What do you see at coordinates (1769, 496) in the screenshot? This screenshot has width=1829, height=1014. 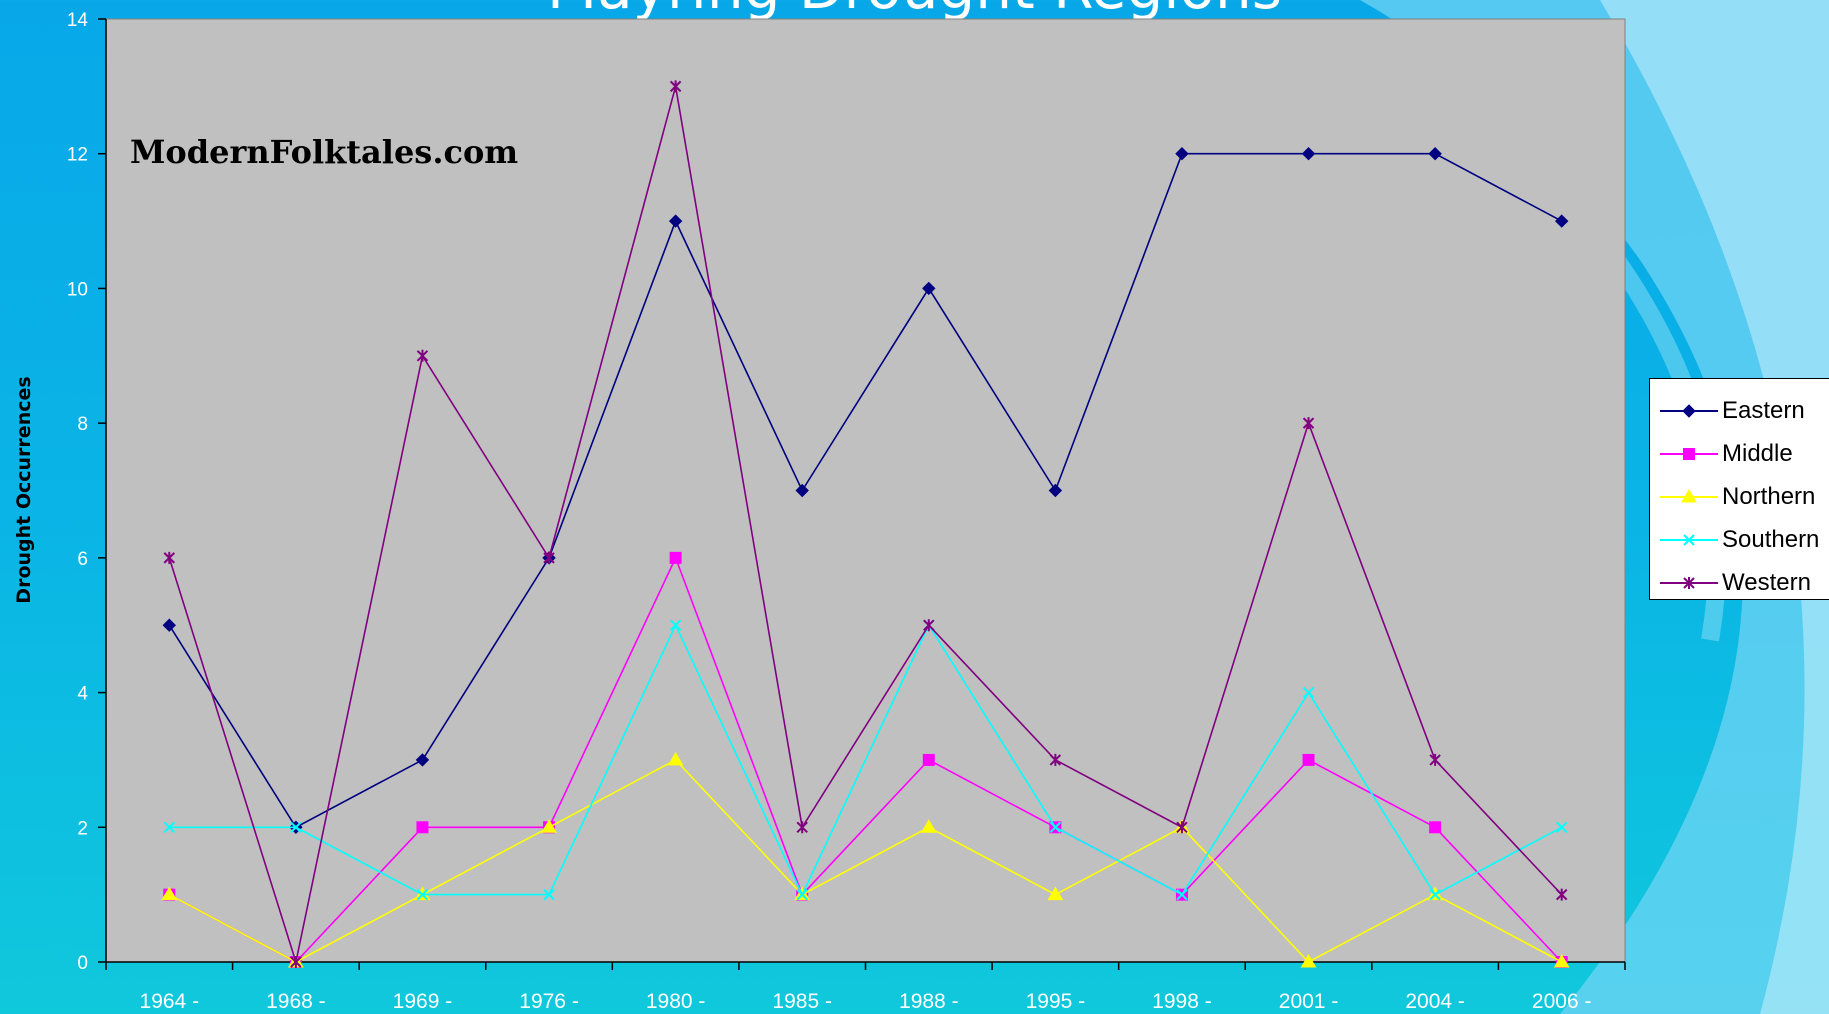 I see `legend-label: Northern` at bounding box center [1769, 496].